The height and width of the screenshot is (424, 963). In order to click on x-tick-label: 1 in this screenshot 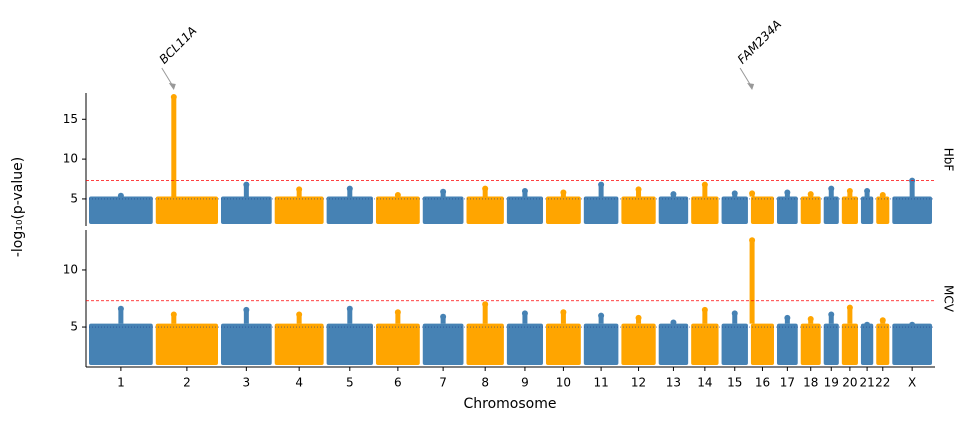, I will do `click(121, 383)`.